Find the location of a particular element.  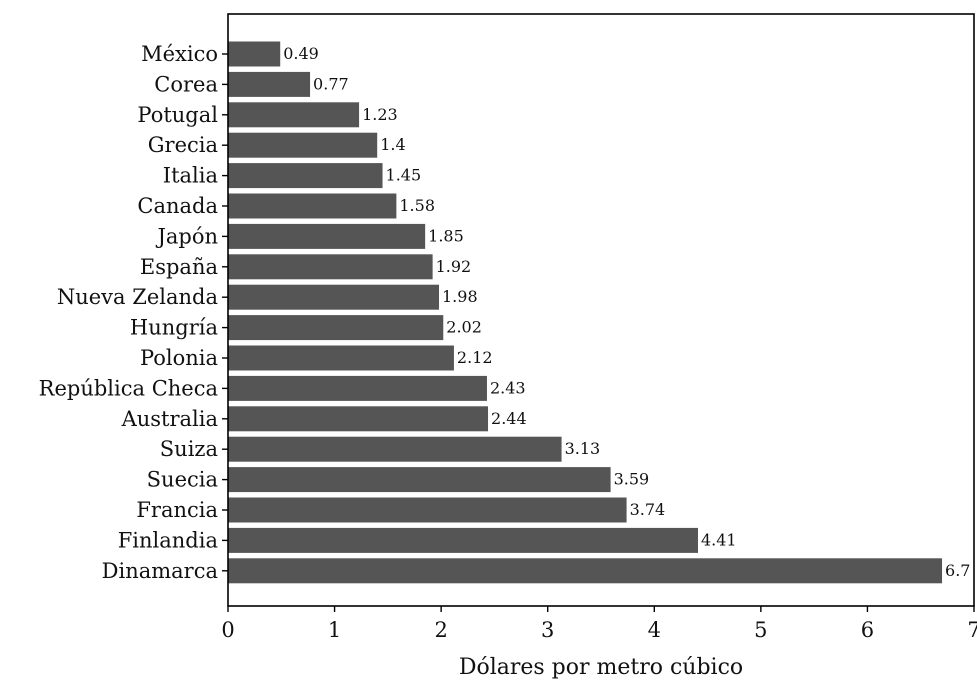

category-label: México is located at coordinates (179, 54).